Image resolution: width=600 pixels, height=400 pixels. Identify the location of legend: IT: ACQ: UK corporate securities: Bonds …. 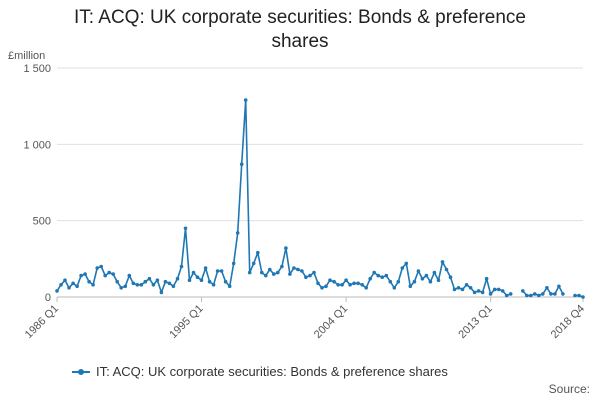
(260, 371).